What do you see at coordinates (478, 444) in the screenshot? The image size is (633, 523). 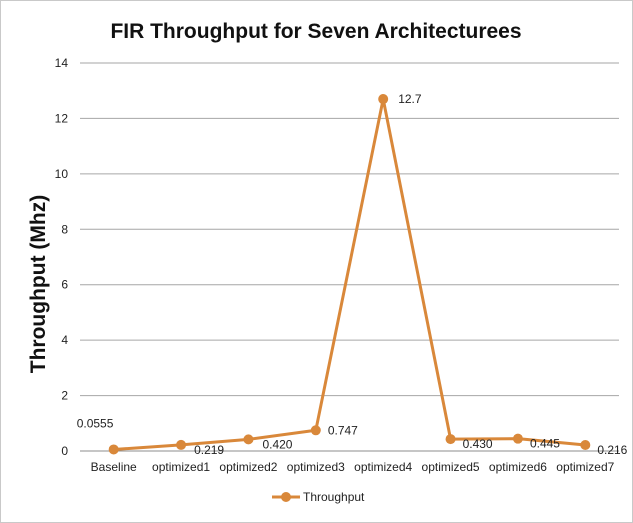 I see `data-label: 0.430` at bounding box center [478, 444].